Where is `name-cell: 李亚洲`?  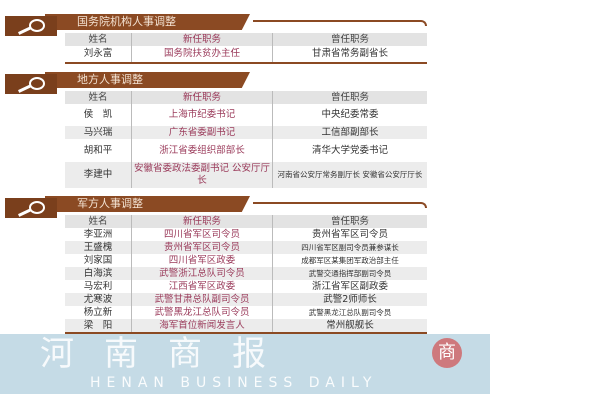
name-cell: 李亚洲 is located at coordinates (98, 234).